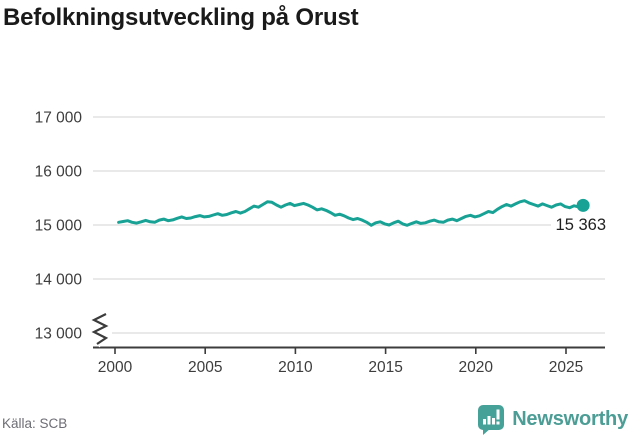 The height and width of the screenshot is (439, 631). What do you see at coordinates (100, 329) in the screenshot?
I see `axis-break-icon` at bounding box center [100, 329].